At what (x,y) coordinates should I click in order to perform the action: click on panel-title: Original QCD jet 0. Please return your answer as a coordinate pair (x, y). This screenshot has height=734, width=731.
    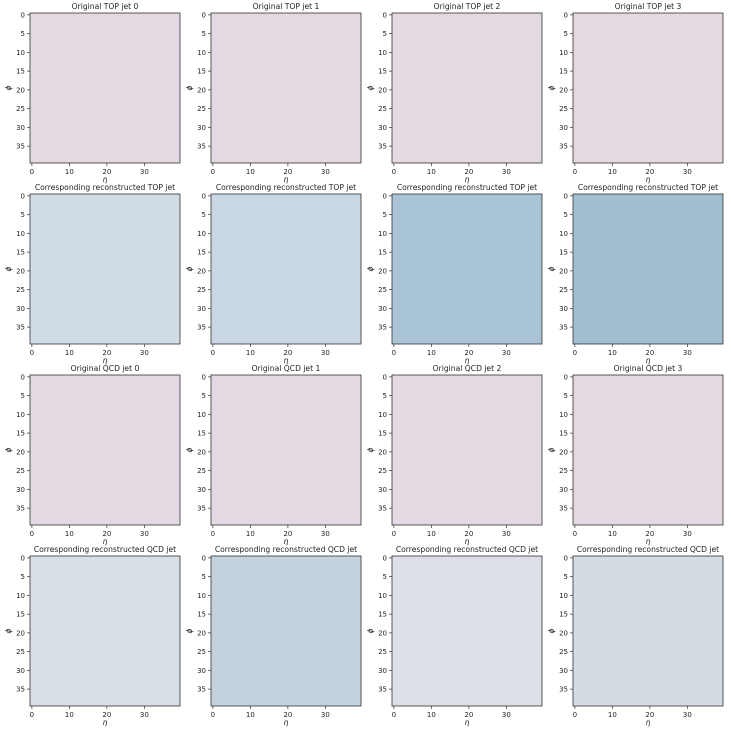
    Looking at the image, I should click on (105, 368).